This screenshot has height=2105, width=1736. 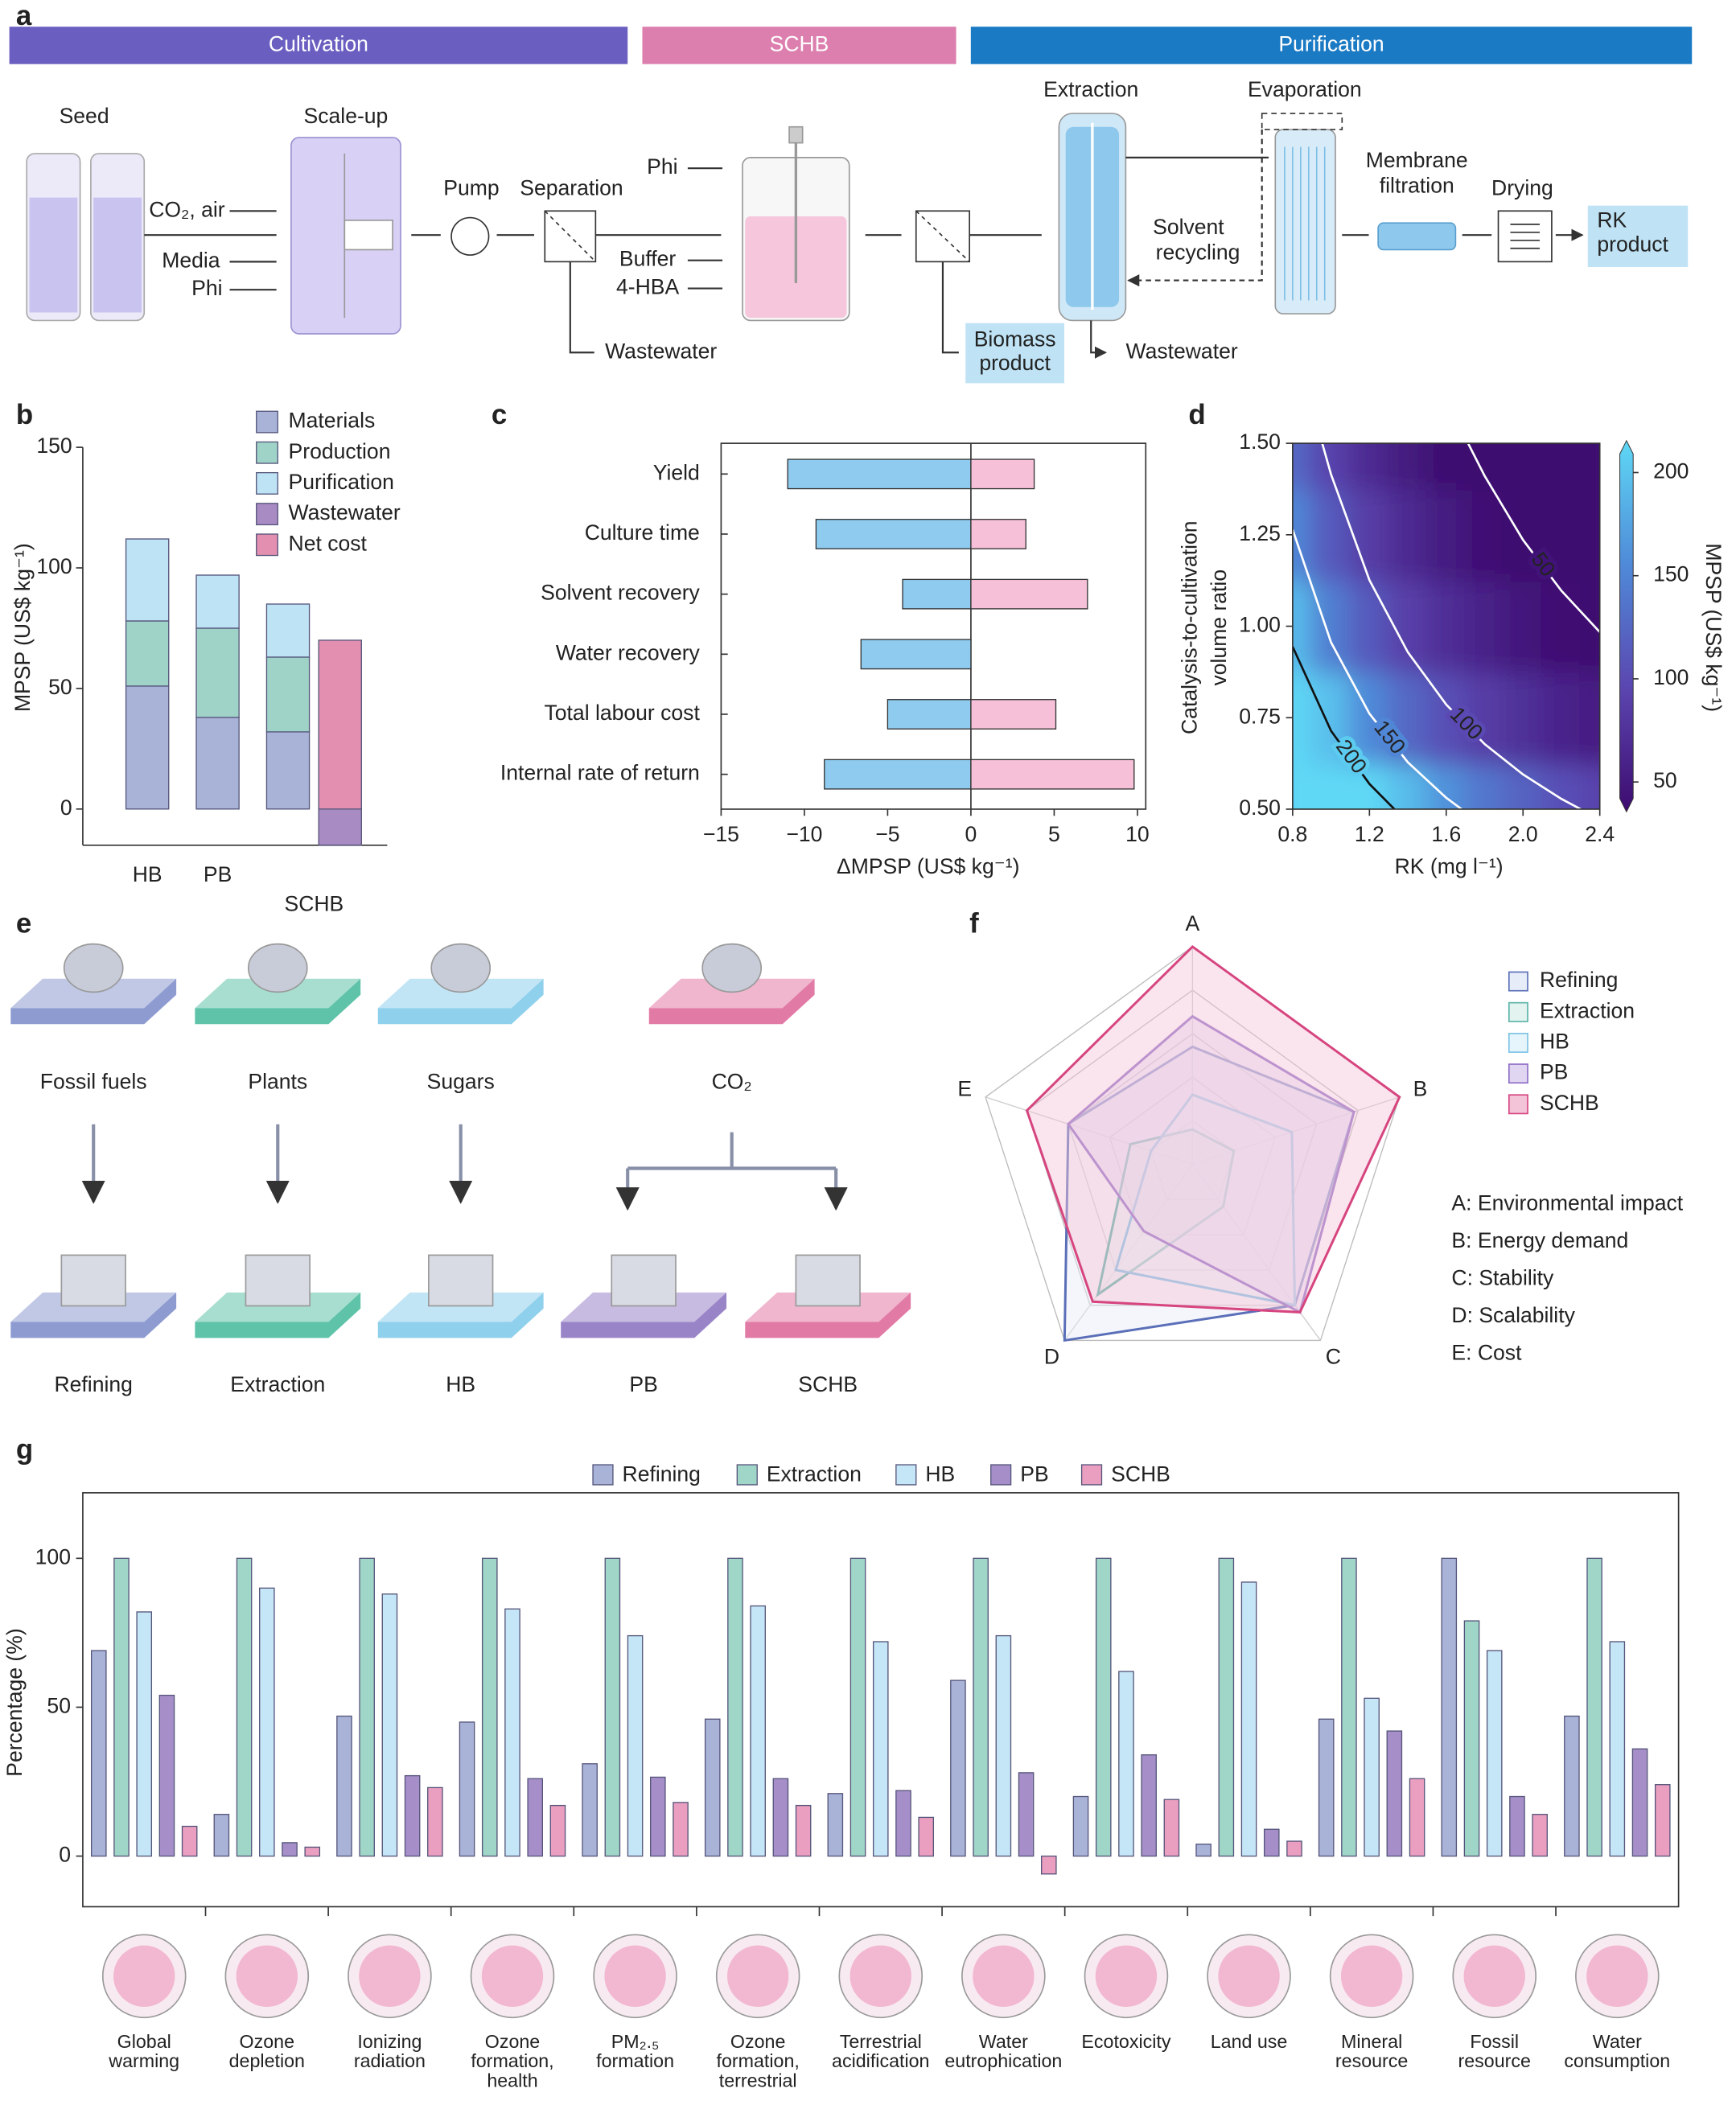 I want to click on x-tick-label: 2.4, so click(x=1600, y=834).